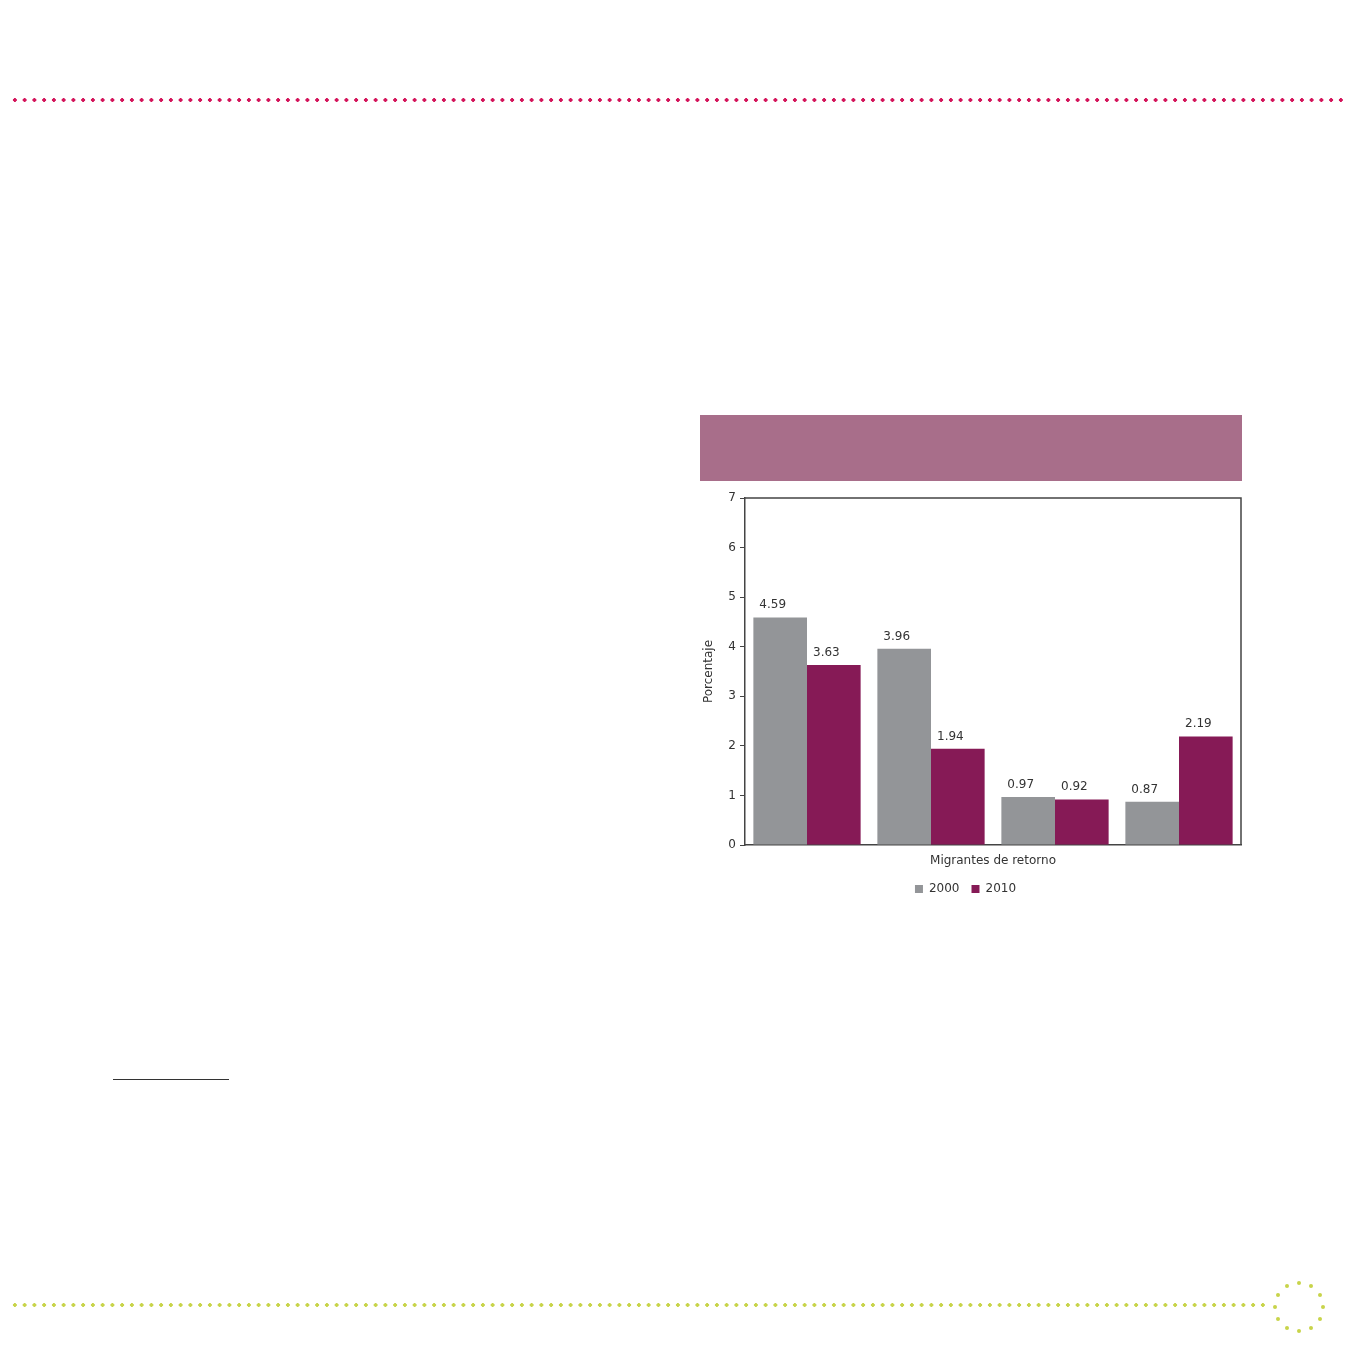  I want to click on y-tick-label: 1, so click(732, 794).